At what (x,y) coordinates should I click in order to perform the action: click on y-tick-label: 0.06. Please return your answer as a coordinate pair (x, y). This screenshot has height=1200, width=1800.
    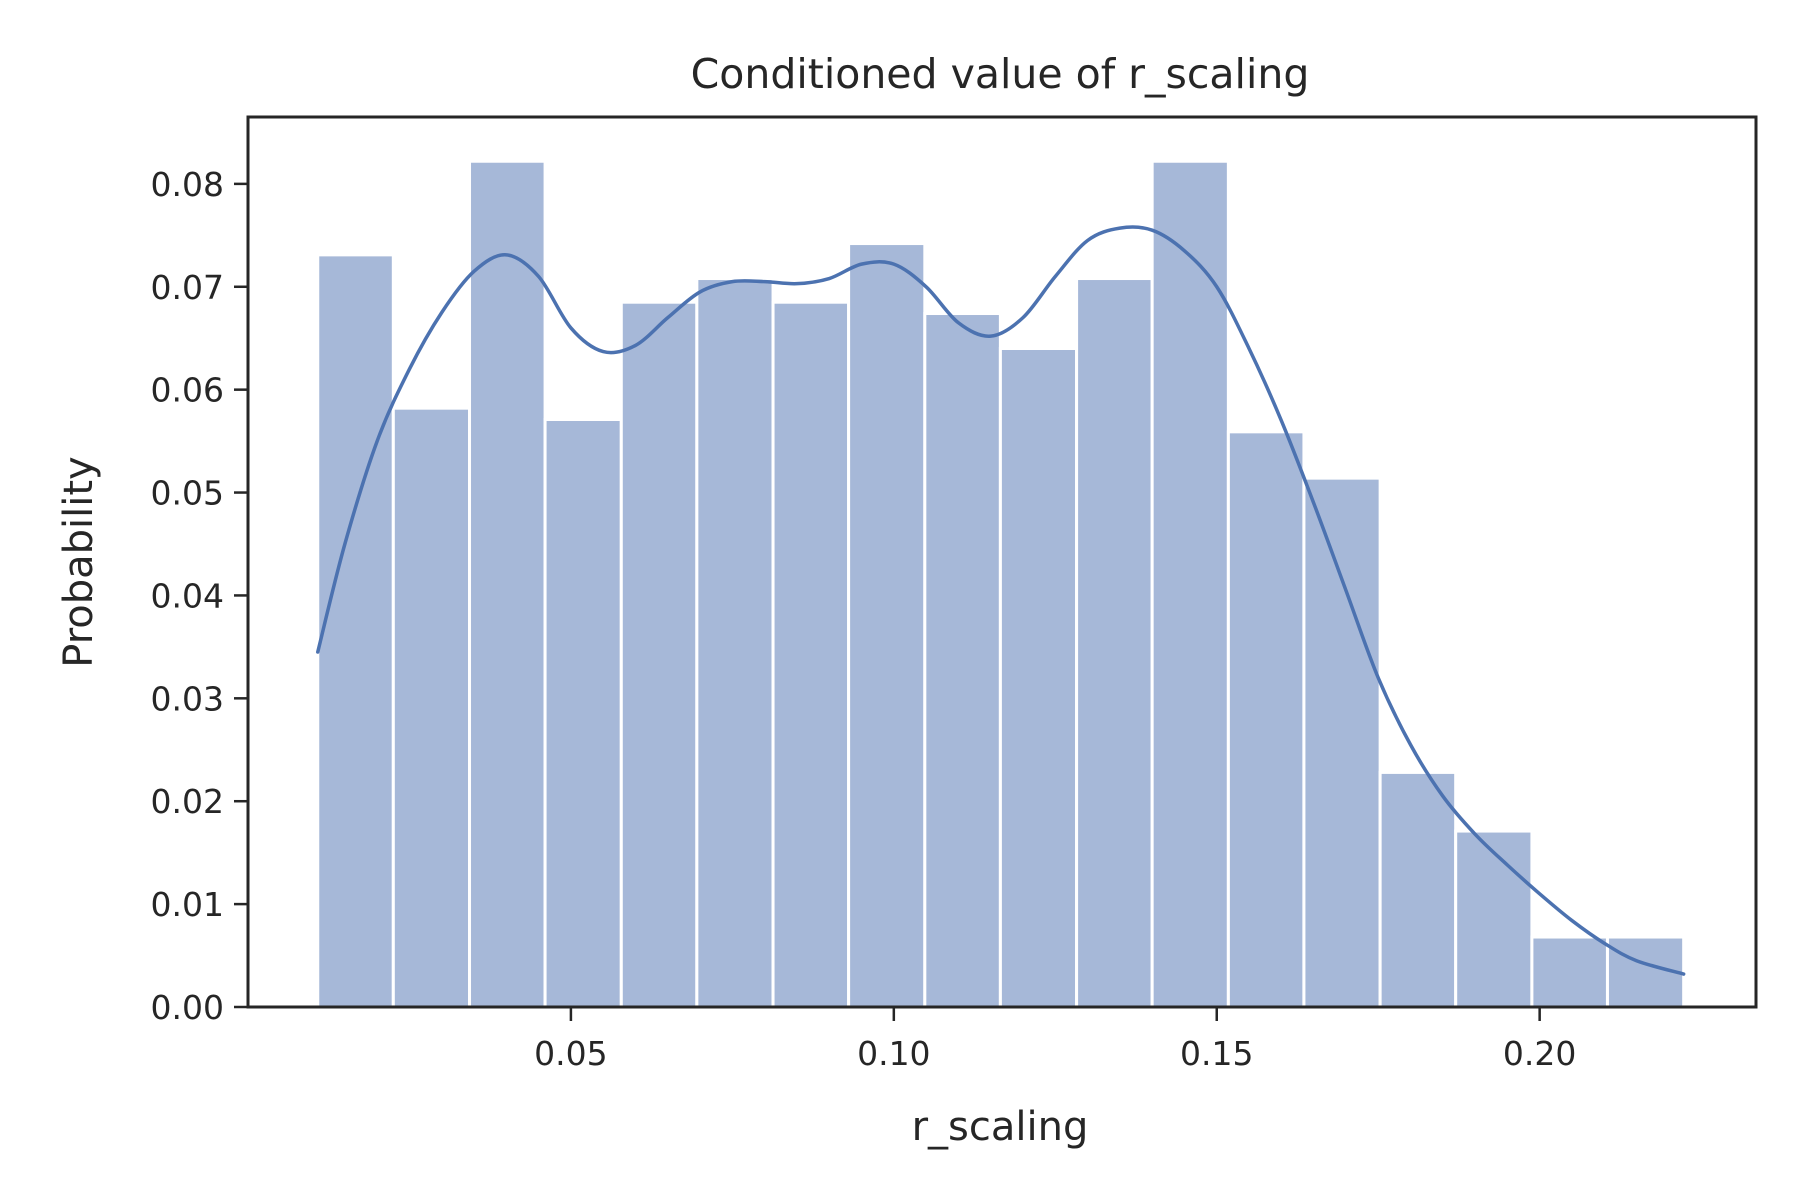
    Looking at the image, I should click on (187, 390).